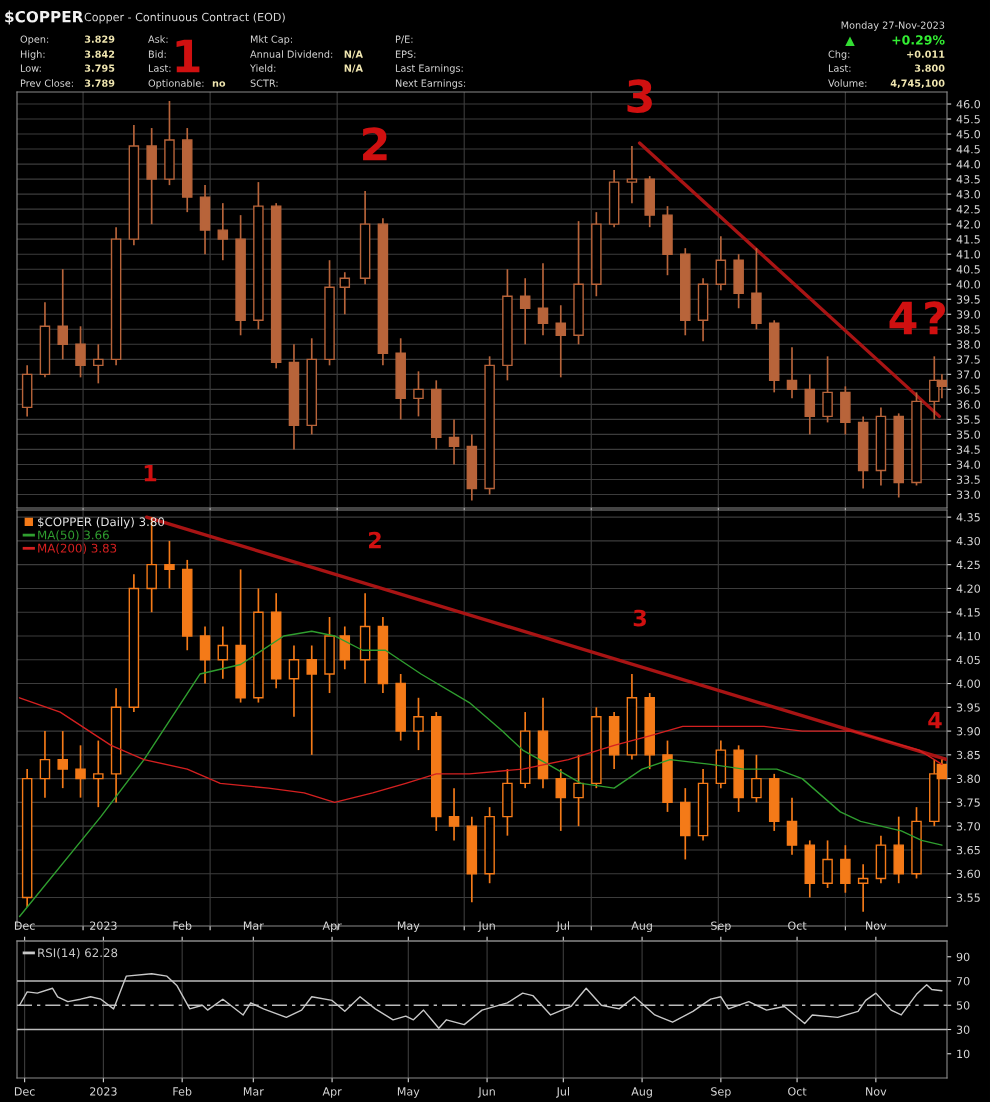  What do you see at coordinates (893, 26) in the screenshot?
I see `text: Monday 27-Nov-2023` at bounding box center [893, 26].